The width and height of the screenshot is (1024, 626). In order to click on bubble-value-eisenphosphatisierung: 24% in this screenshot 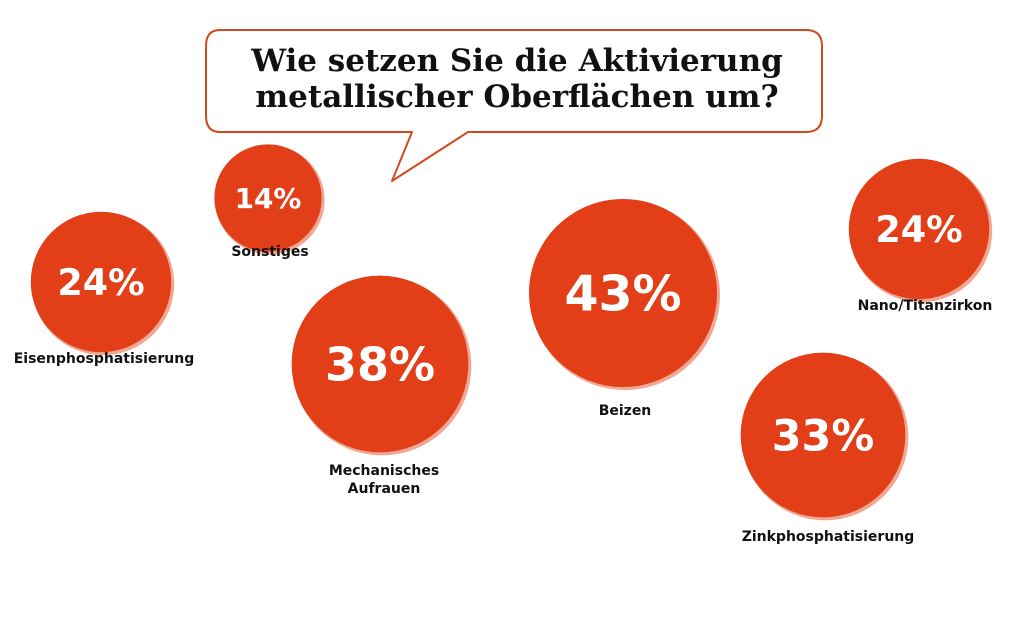, I will do `click(100, 282)`.